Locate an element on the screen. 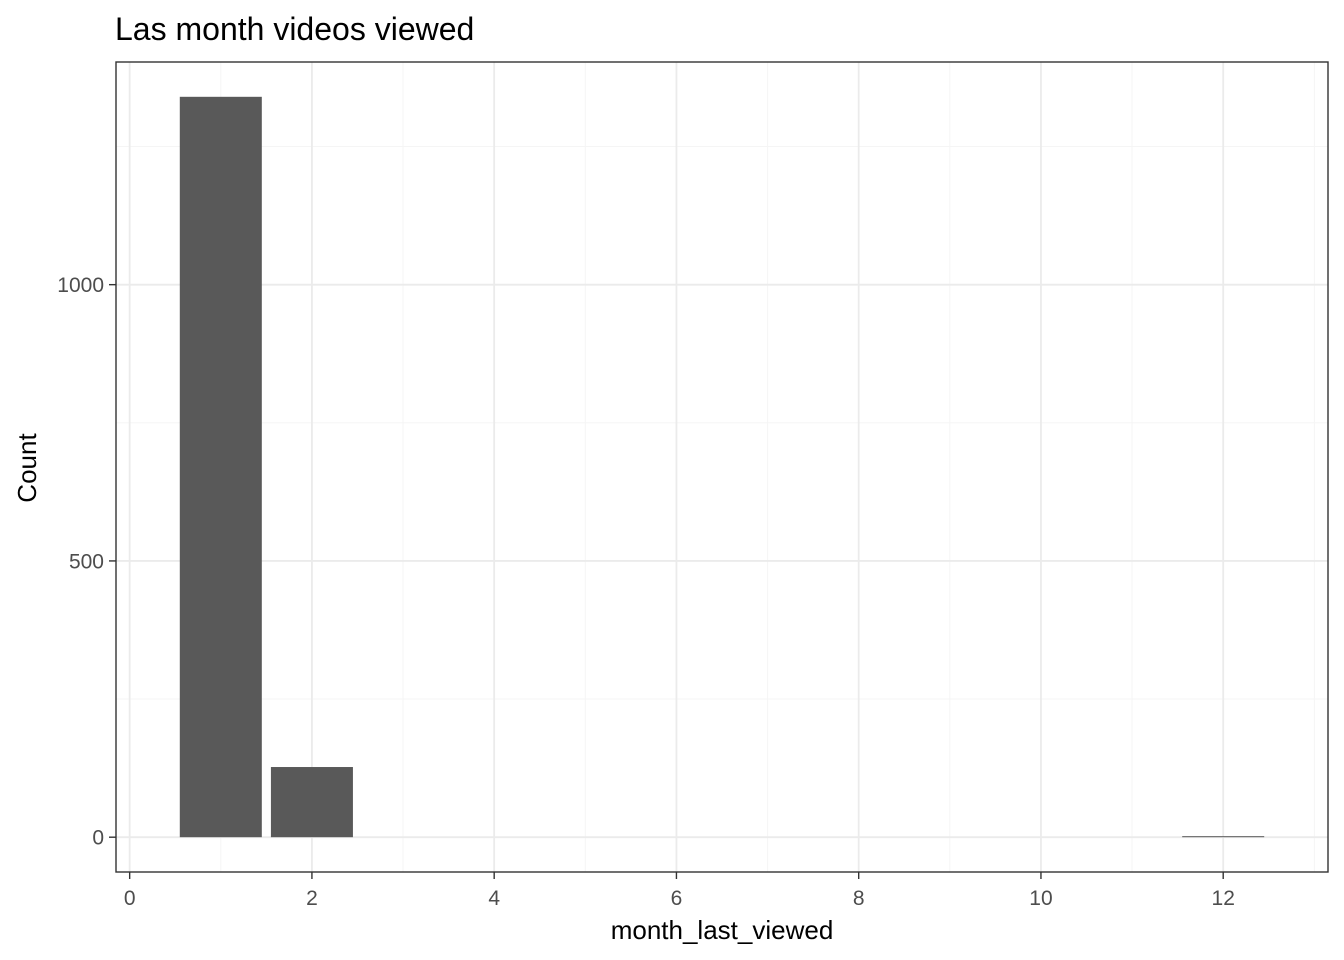 The image size is (1344, 960). y-tick-label: 1000 is located at coordinates (80, 285).